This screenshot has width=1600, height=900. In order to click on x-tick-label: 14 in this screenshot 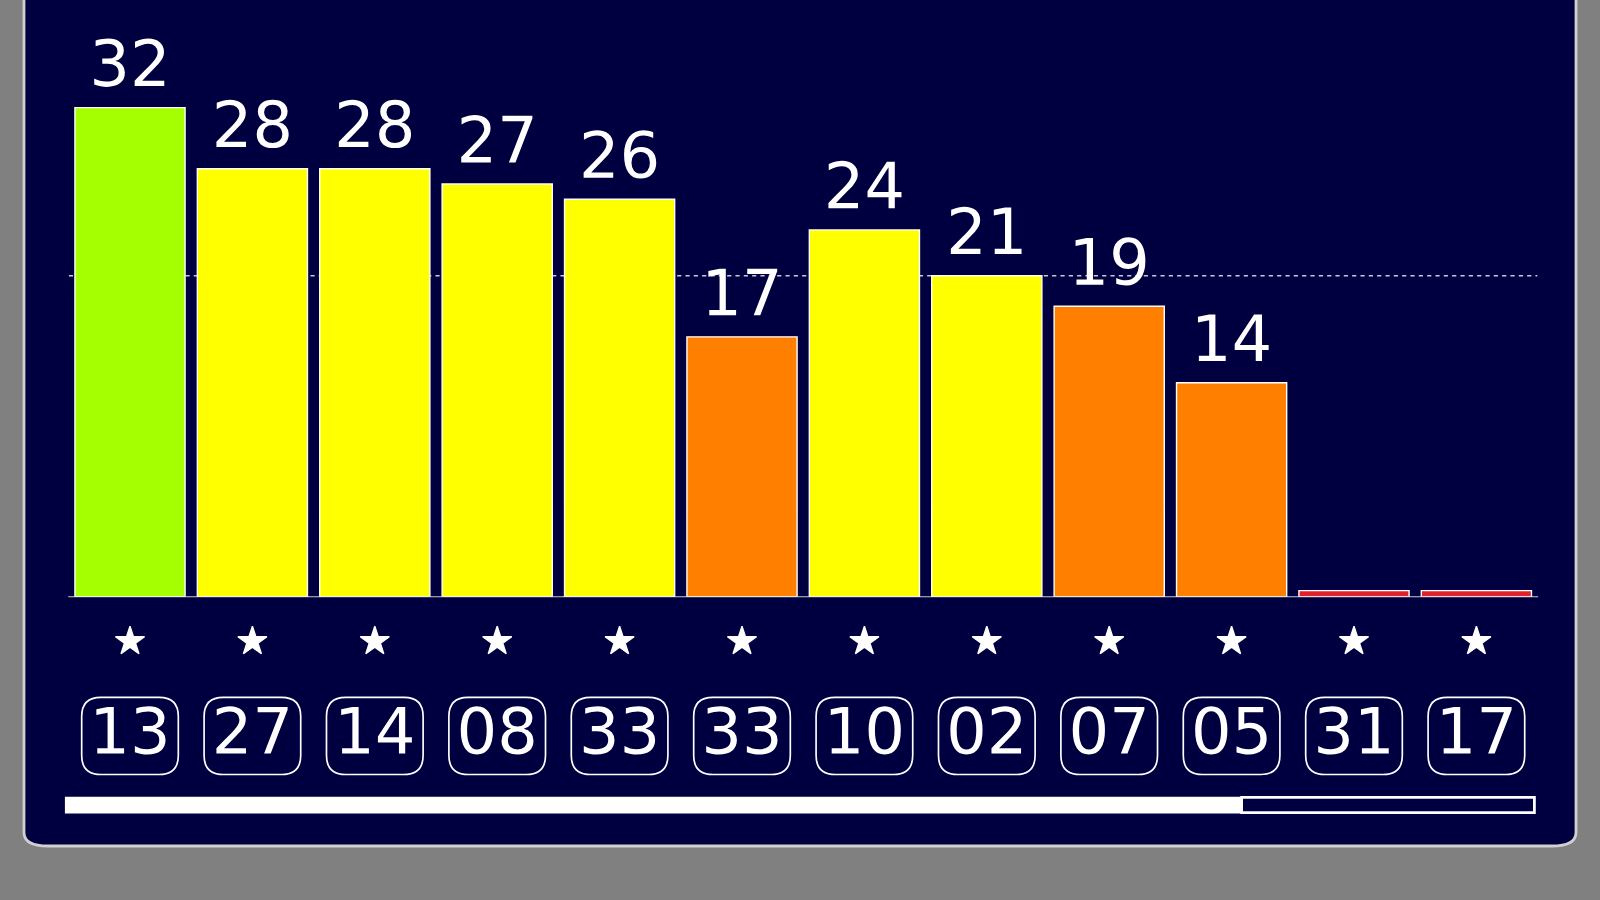, I will do `click(376, 730)`.